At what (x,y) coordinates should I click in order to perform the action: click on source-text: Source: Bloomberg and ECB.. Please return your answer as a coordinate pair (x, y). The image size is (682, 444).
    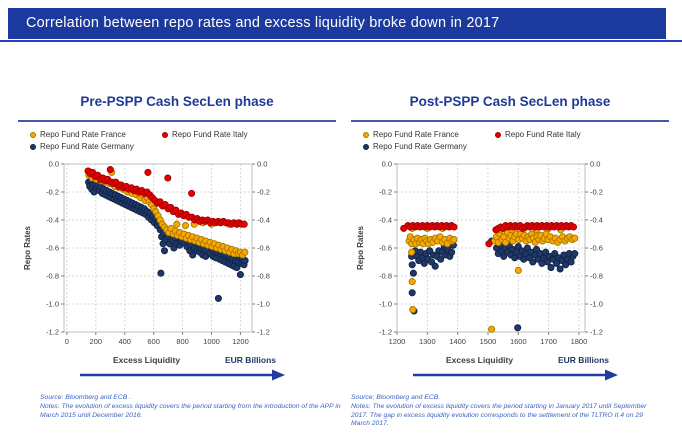
    Looking at the image, I should click on (396, 397).